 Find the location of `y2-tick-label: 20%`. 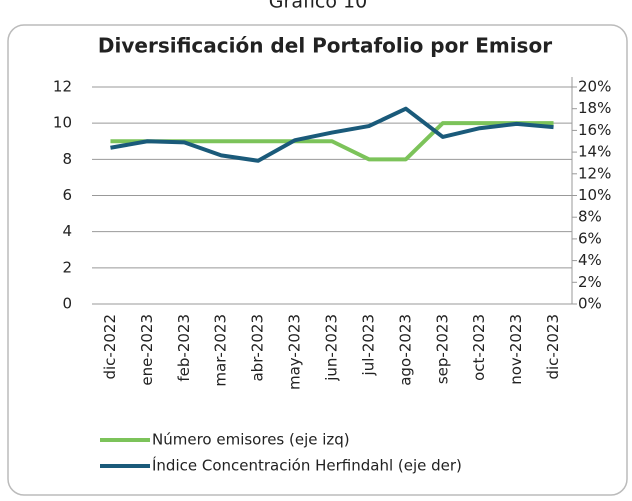

y2-tick-label: 20% is located at coordinates (594, 87).